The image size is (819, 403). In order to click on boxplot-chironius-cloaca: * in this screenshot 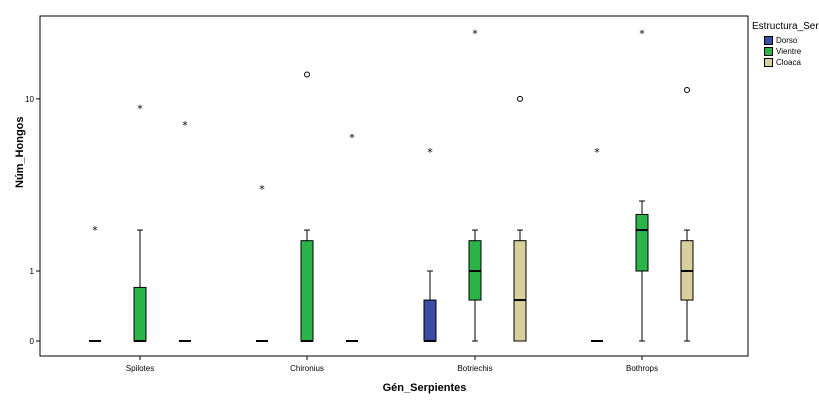, I will do `click(352, 237)`.